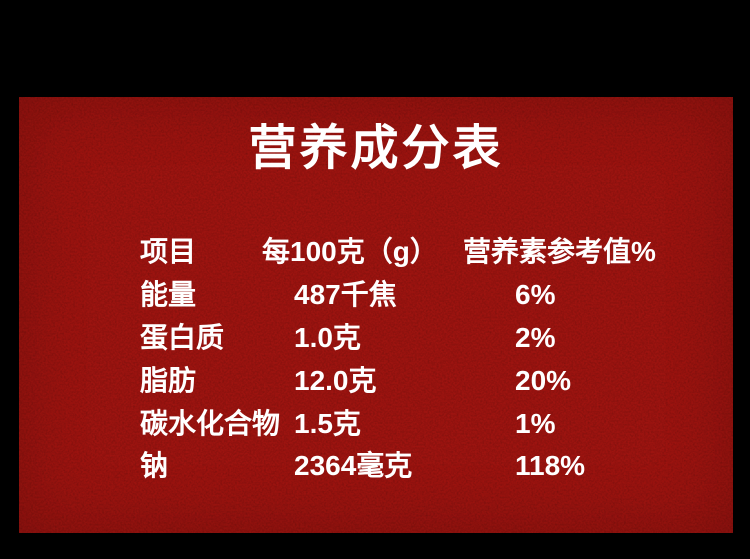  Describe the element at coordinates (425, 380) in the screenshot. I see `table-row-fat: 脂肪 12.0克 20%` at that location.